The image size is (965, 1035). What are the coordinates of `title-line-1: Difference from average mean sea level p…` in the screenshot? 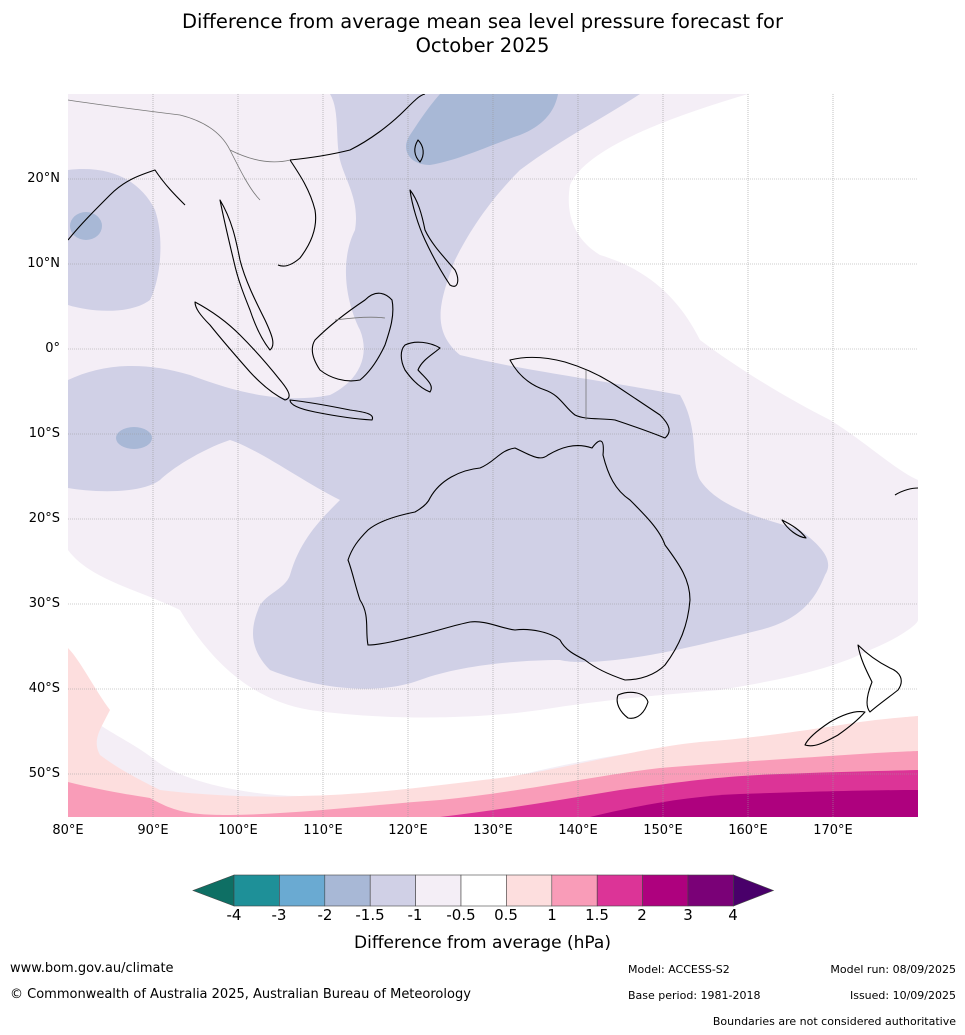 It's located at (482, 21).